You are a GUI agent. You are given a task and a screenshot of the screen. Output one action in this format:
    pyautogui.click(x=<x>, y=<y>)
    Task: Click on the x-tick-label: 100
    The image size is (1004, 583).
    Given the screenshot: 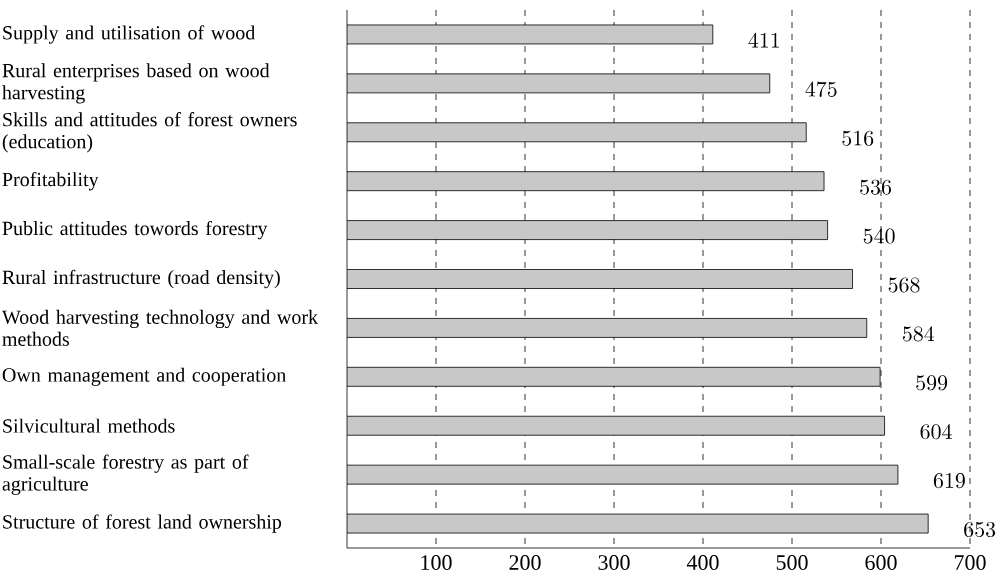 What is the action you would take?
    pyautogui.click(x=436, y=562)
    